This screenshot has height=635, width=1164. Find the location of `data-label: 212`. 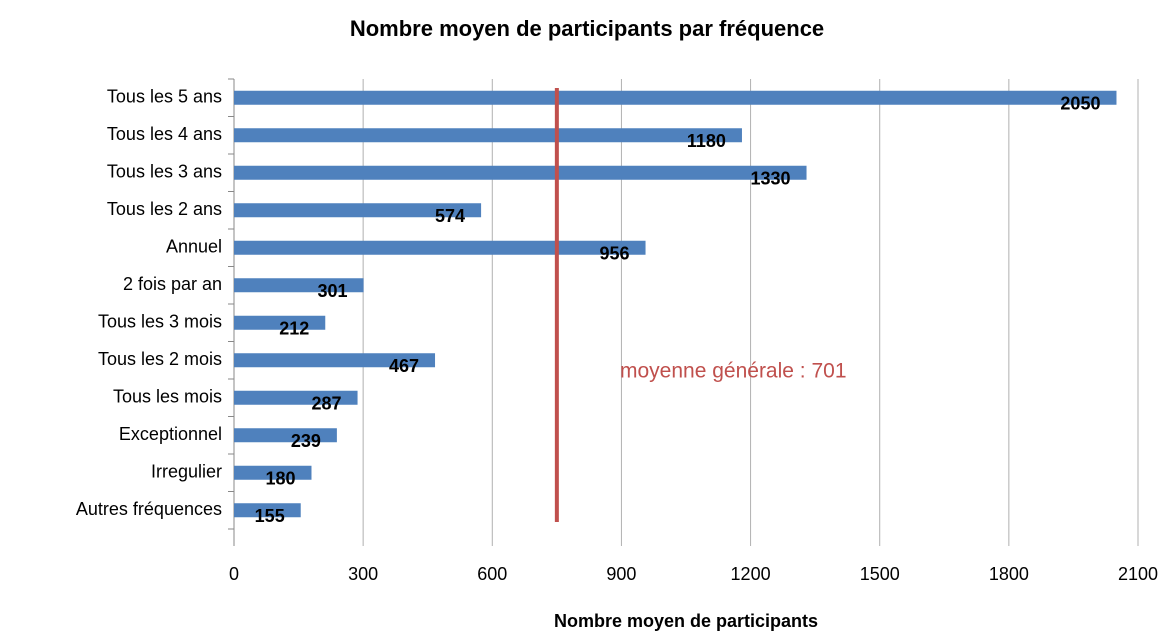

data-label: 212 is located at coordinates (294, 329).